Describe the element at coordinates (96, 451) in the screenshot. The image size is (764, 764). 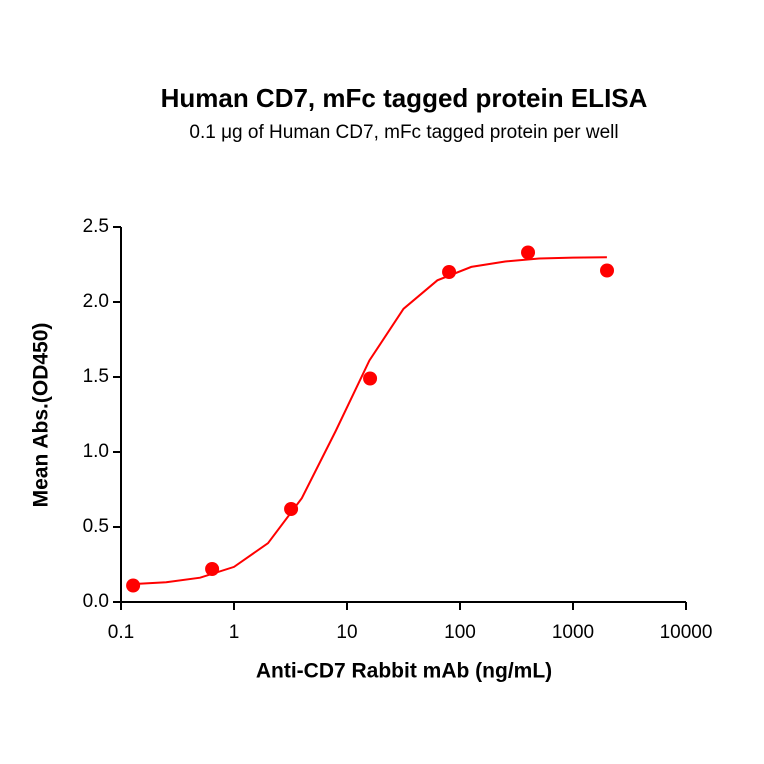
I see `y-tick-label: 1.0` at that location.